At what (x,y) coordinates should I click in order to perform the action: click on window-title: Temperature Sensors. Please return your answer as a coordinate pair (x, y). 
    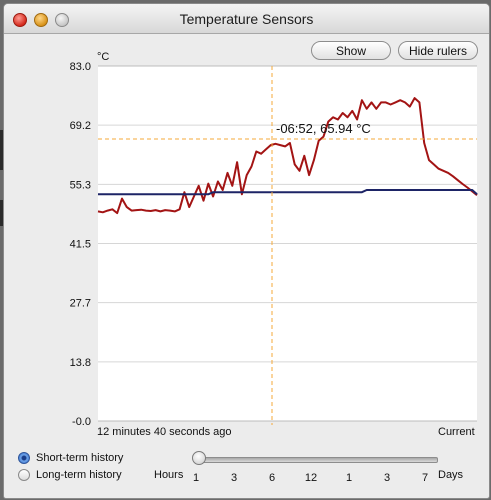
    Looking at the image, I should click on (246, 19).